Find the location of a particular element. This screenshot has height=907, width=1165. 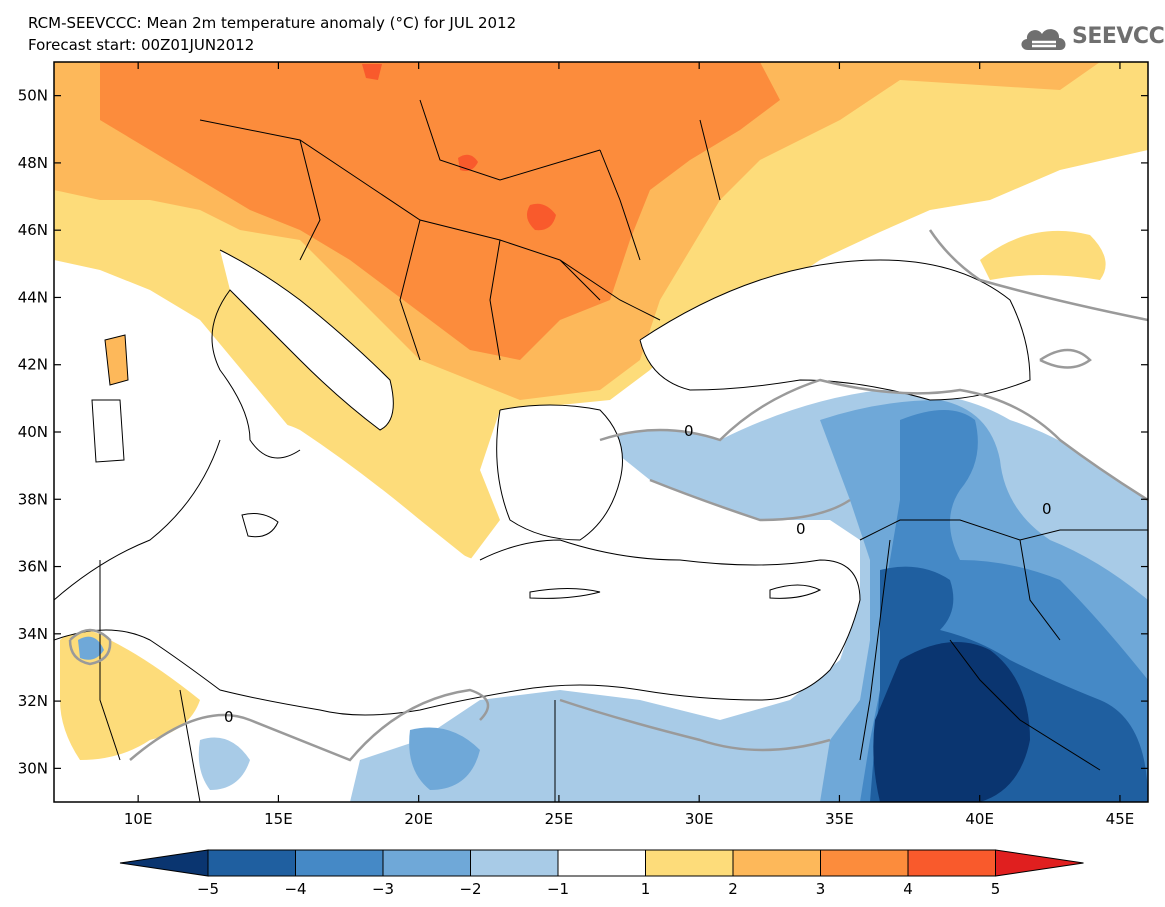

colorbar-tick-label: 5 is located at coordinates (996, 889).